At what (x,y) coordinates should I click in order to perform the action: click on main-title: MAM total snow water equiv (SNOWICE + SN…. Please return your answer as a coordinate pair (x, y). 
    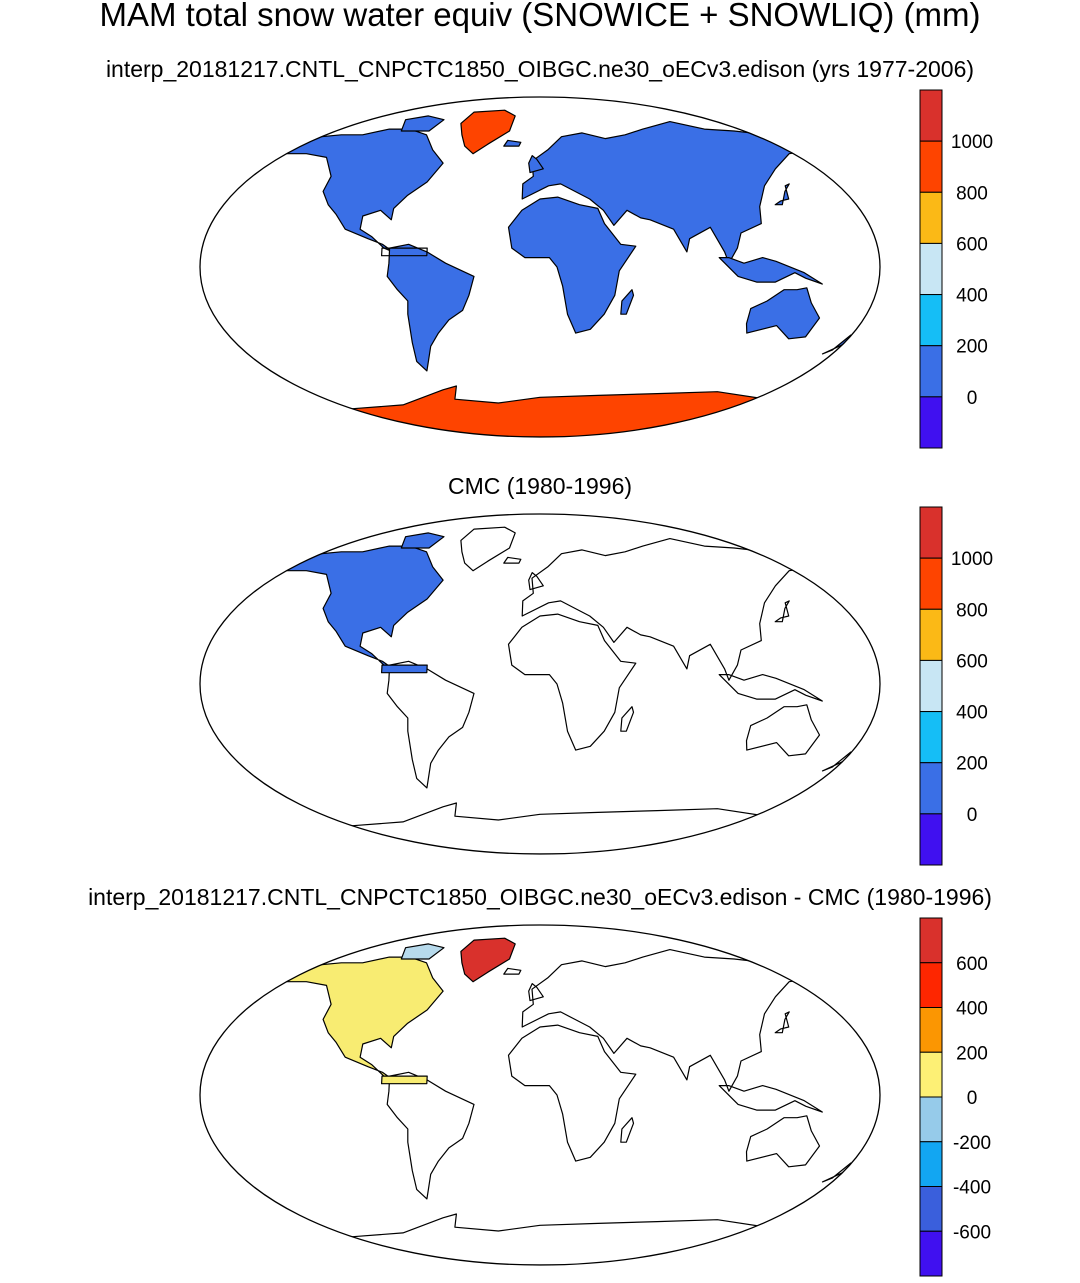
    Looking at the image, I should click on (540, 16).